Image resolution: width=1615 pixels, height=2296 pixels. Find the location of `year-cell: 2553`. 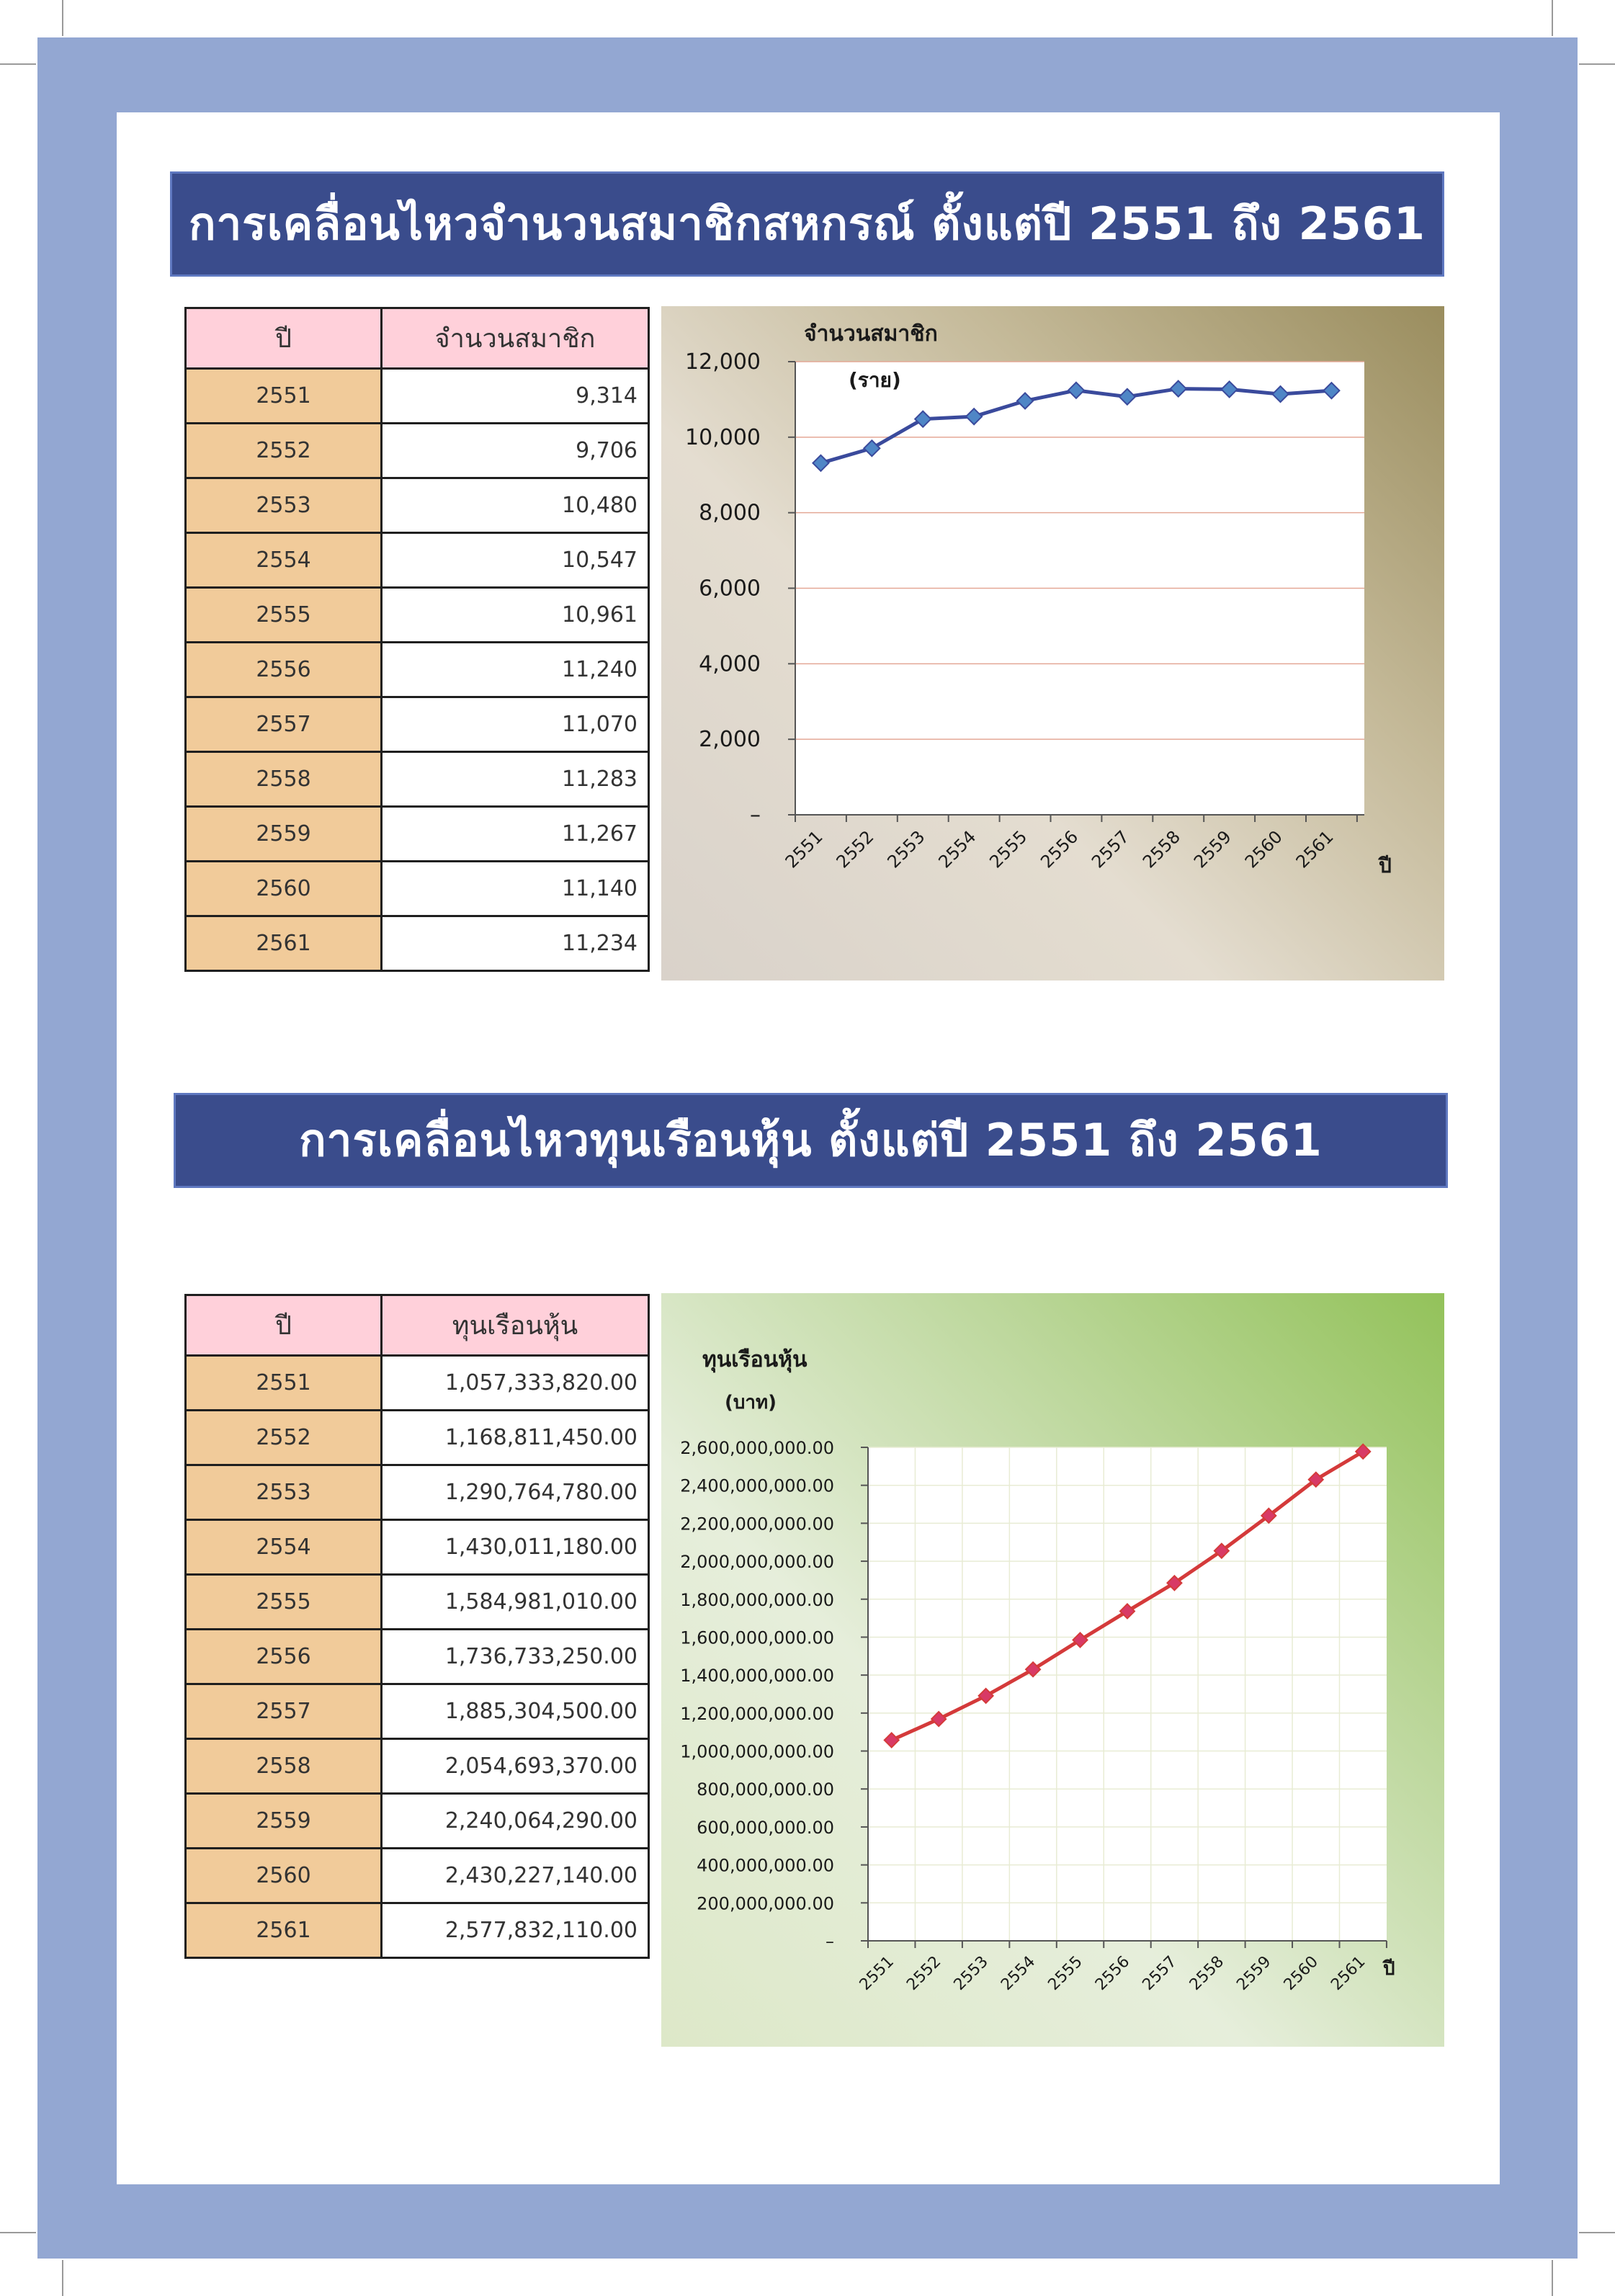

year-cell: 2553 is located at coordinates (283, 505).